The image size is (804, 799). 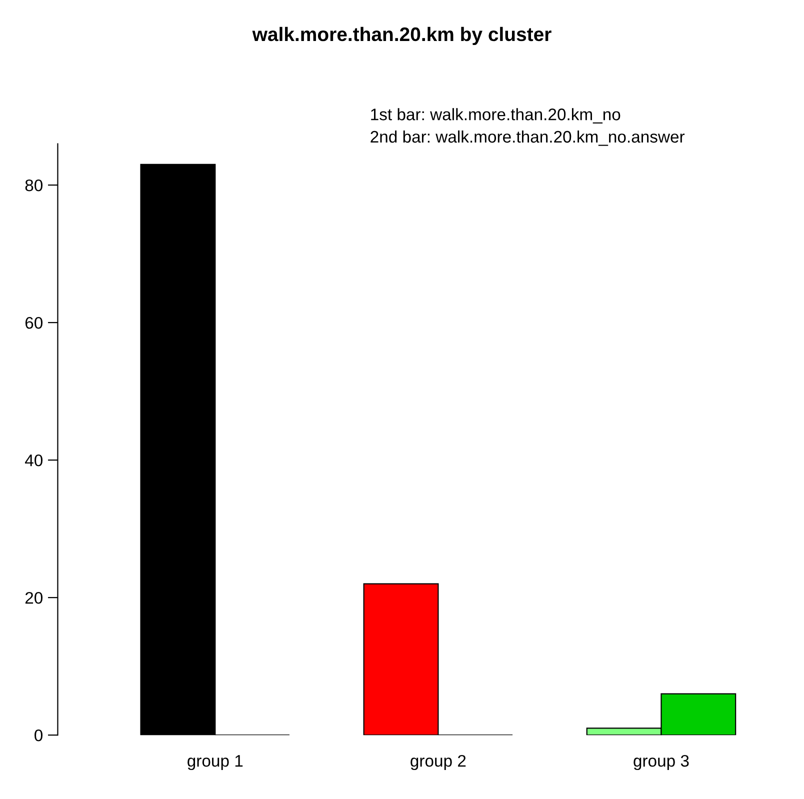 What do you see at coordinates (34, 460) in the screenshot?
I see `y-tick-label: 40` at bounding box center [34, 460].